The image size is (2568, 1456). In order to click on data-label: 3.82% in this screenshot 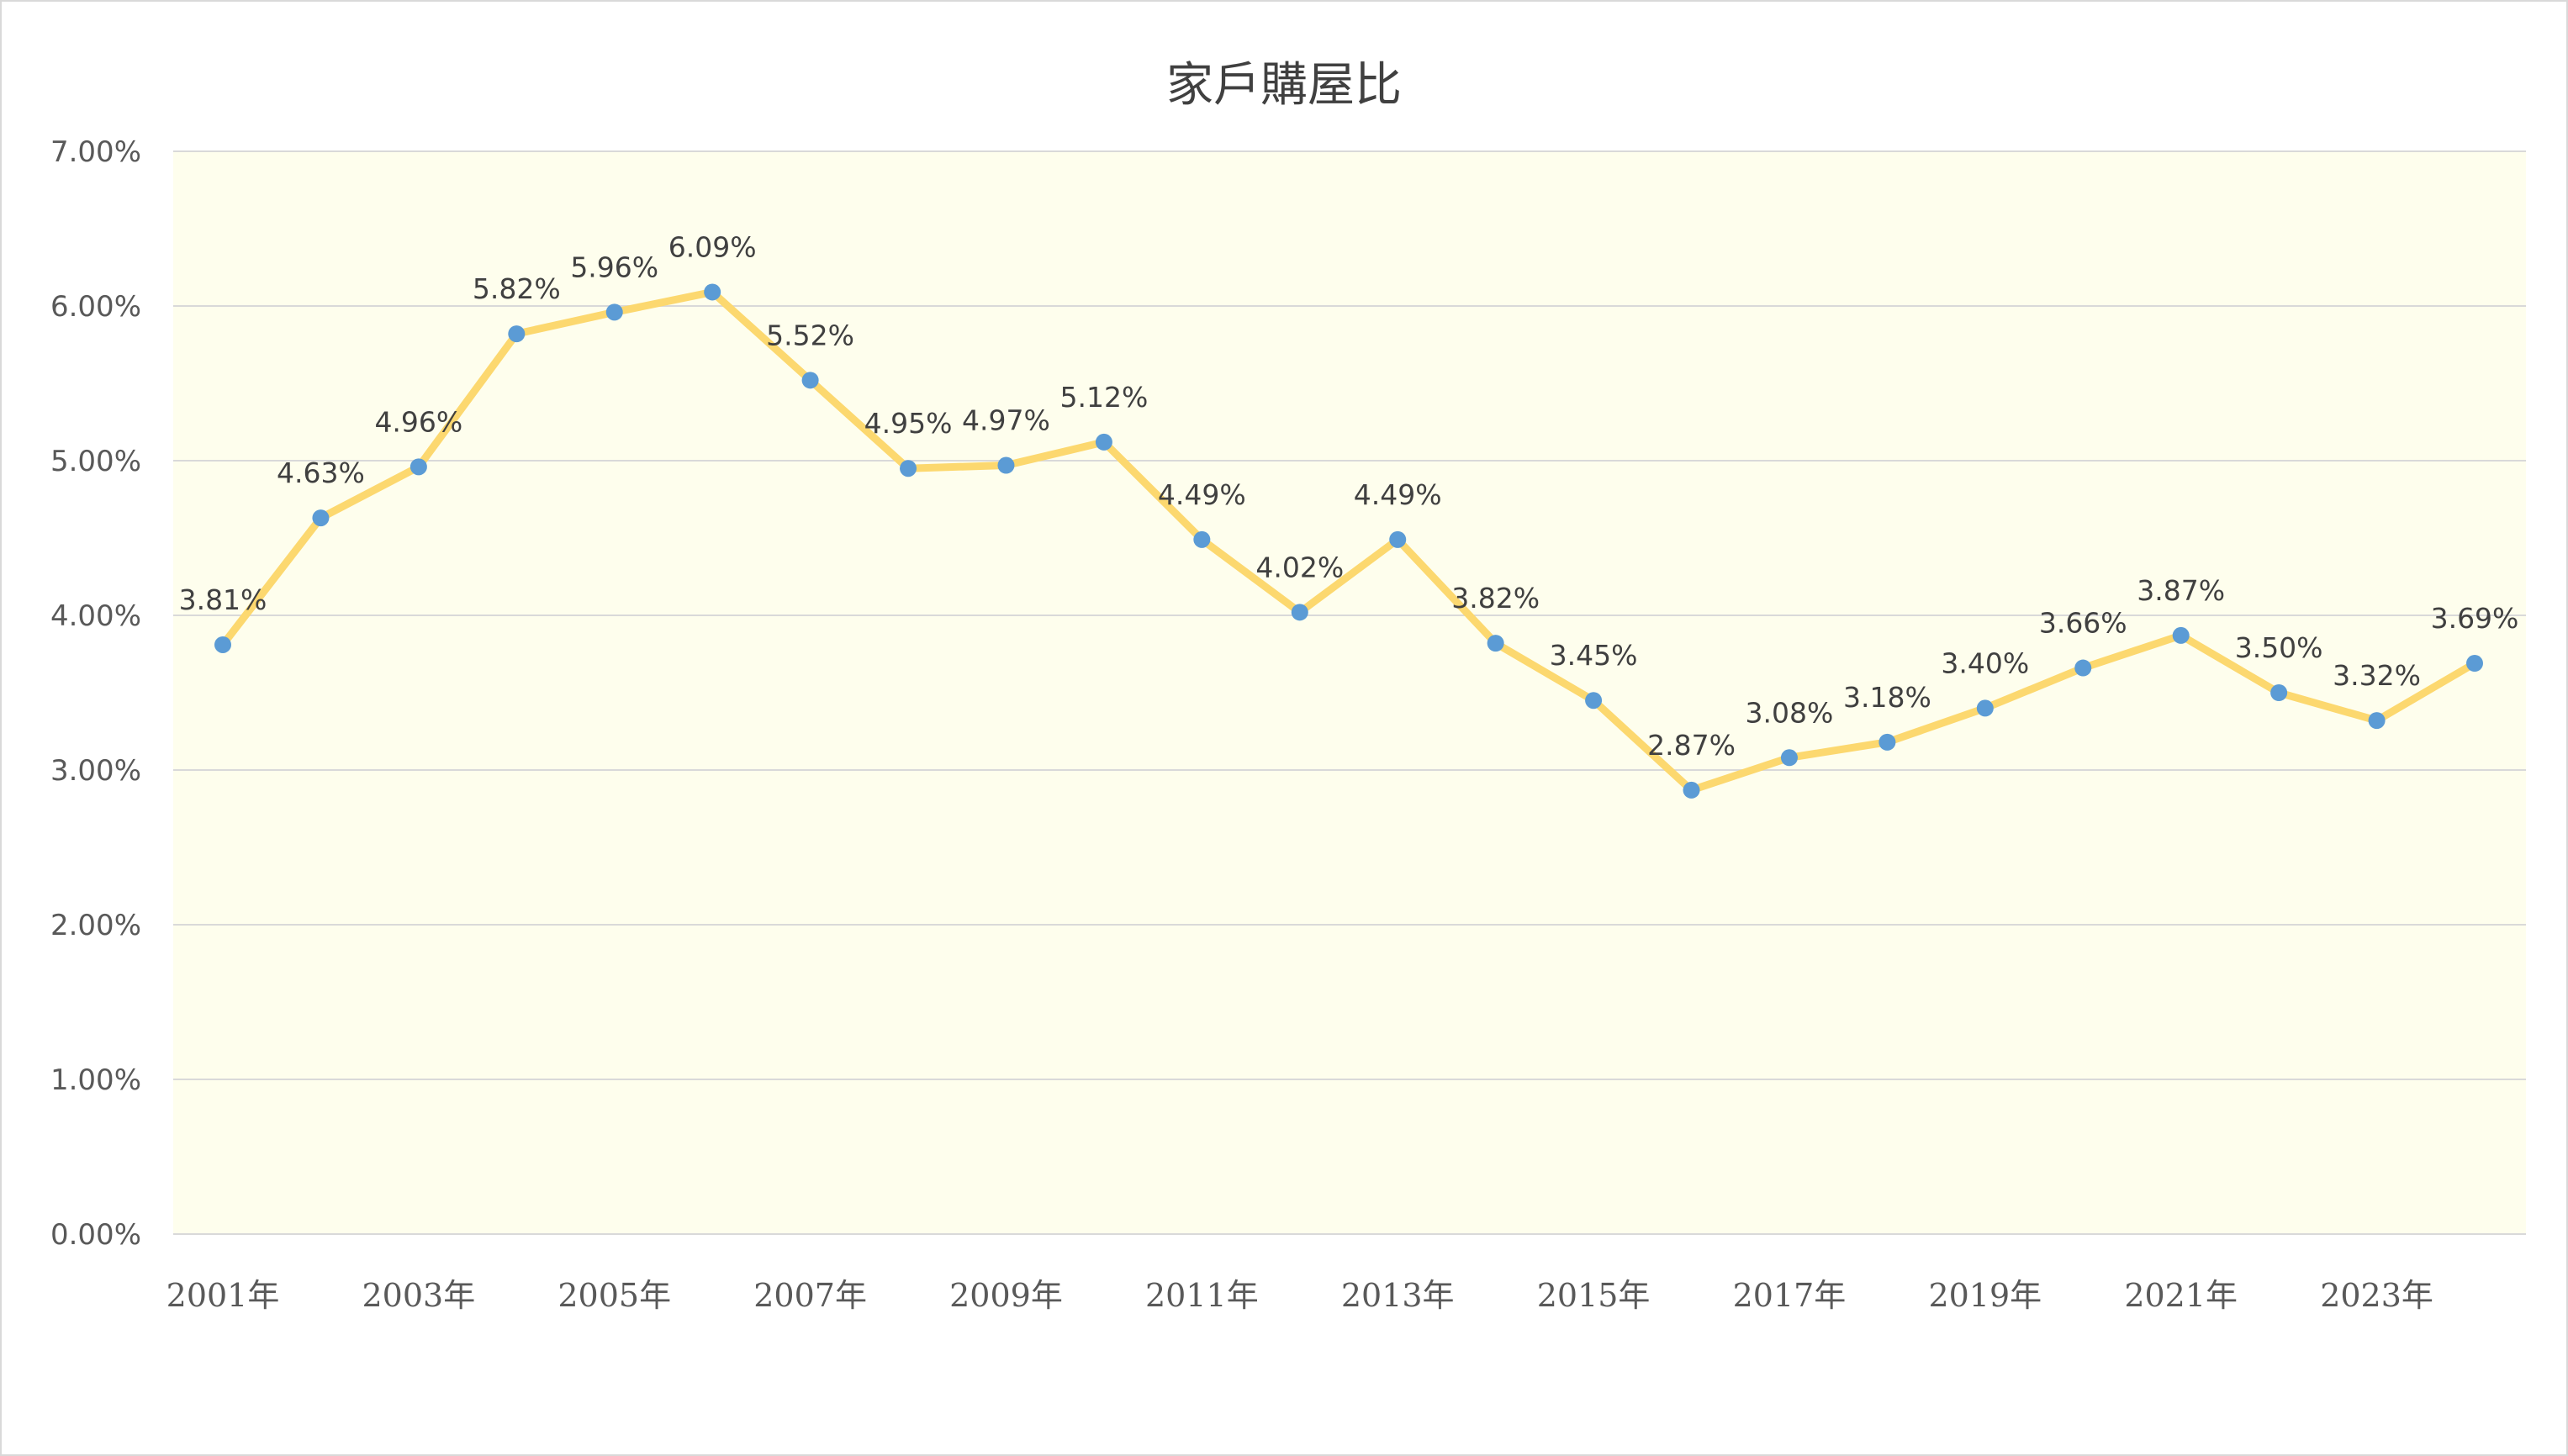, I will do `click(1495, 598)`.